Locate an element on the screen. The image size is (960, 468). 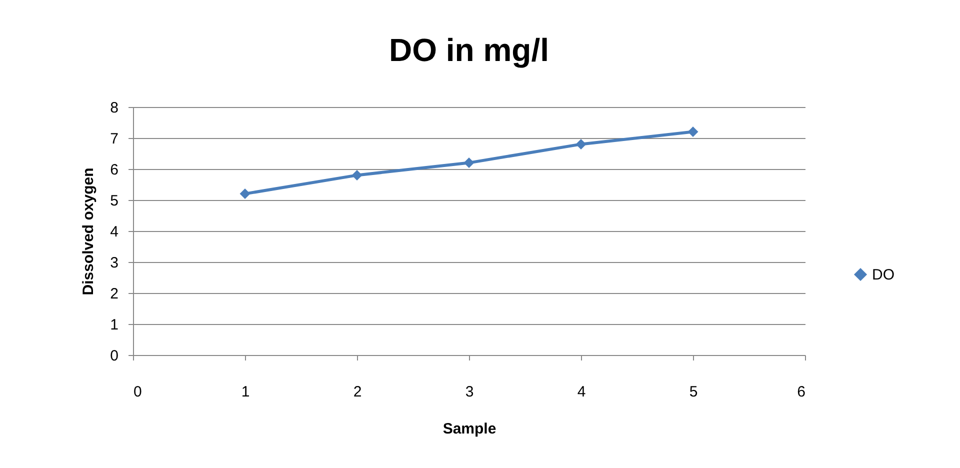
y-tick-label: 8 is located at coordinates (114, 108).